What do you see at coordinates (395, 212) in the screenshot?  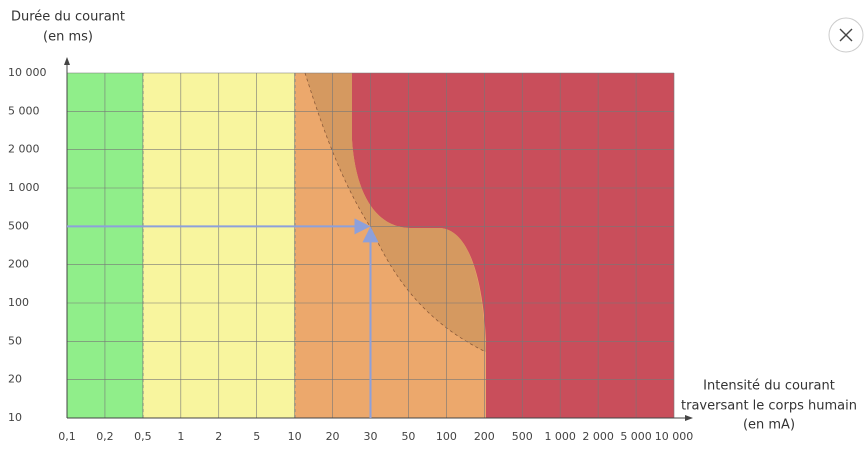 I see `zone-3-high` at bounding box center [395, 212].